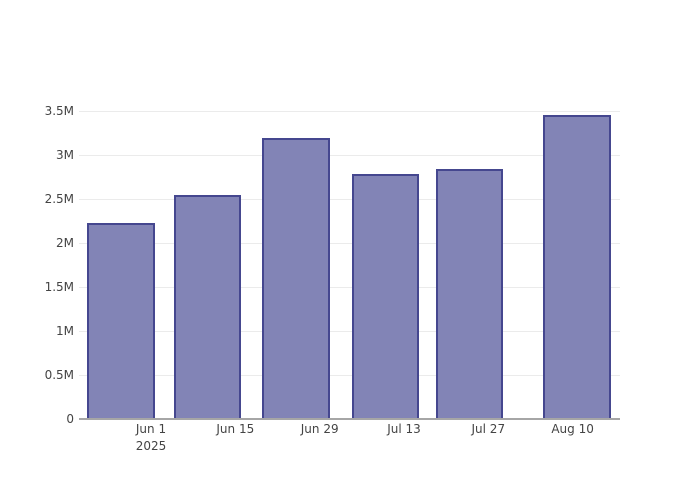  Describe the element at coordinates (349, 419) in the screenshot. I see `x-axis-line` at that location.